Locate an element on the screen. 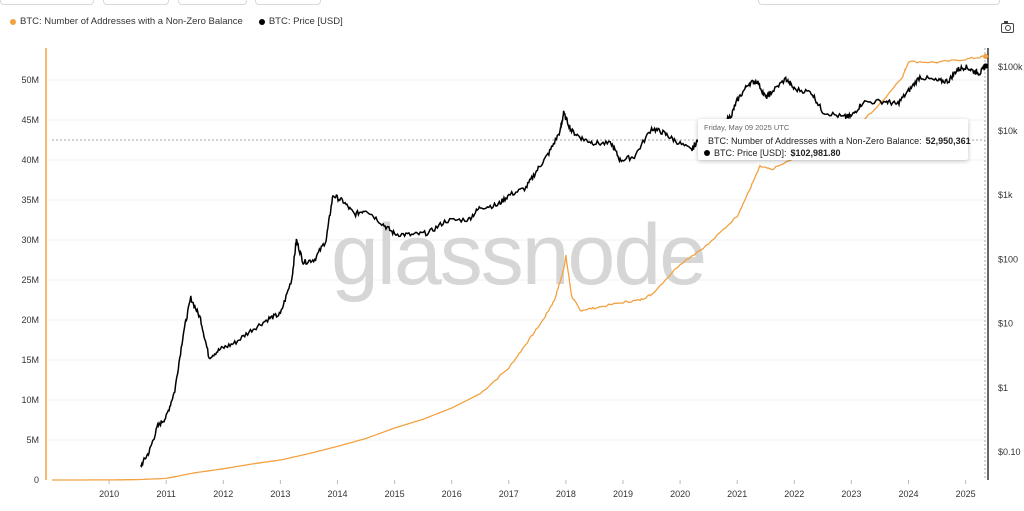  x-tick-label: 2024 is located at coordinates (908, 494).